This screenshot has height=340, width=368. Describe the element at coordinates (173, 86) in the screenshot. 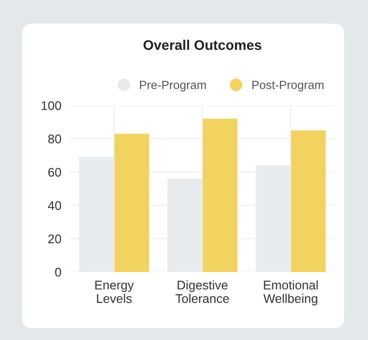

I see `legend-label: Pre-Program` at that location.